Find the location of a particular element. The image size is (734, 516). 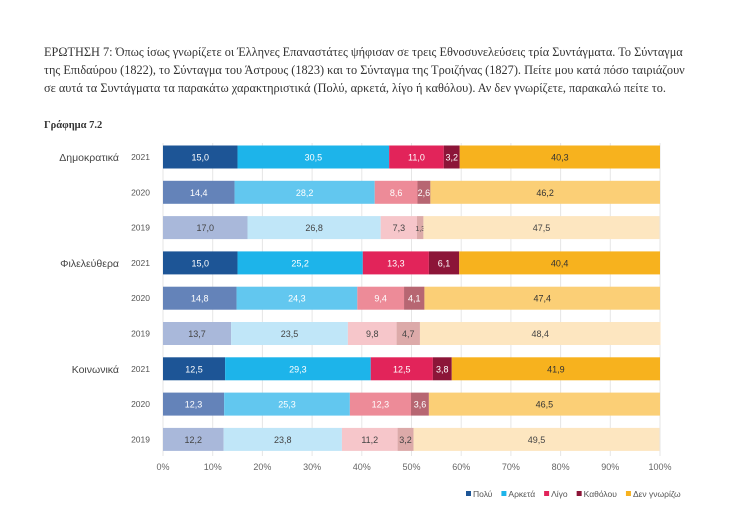

data-label: 25,2 is located at coordinates (300, 263).